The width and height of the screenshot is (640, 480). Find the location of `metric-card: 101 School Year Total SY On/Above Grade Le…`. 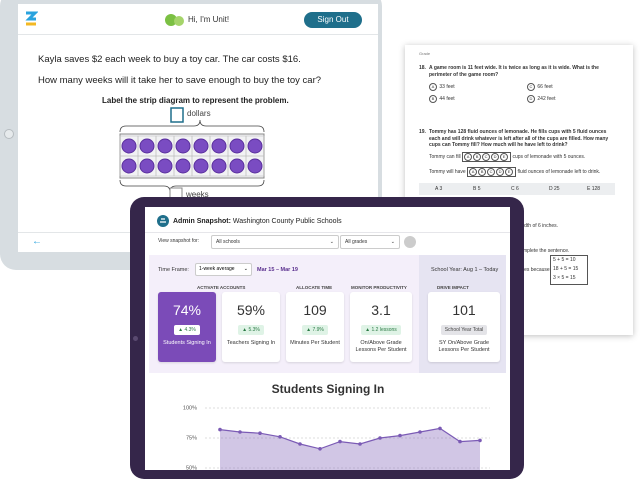

metric-card: 101 School Year Total SY On/Above Grade Le… is located at coordinates (464, 327).